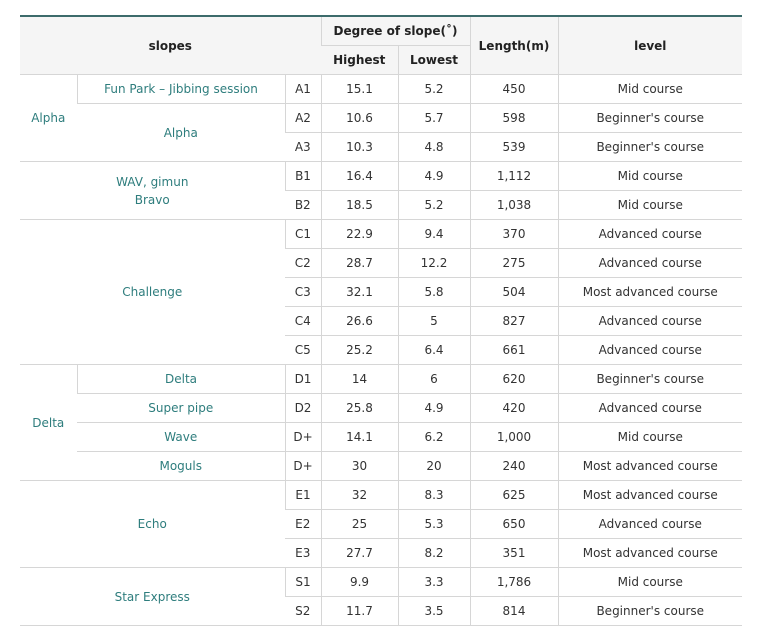 The width and height of the screenshot is (764, 643). Describe the element at coordinates (48, 422) in the screenshot. I see `group-delta: Delta` at that location.